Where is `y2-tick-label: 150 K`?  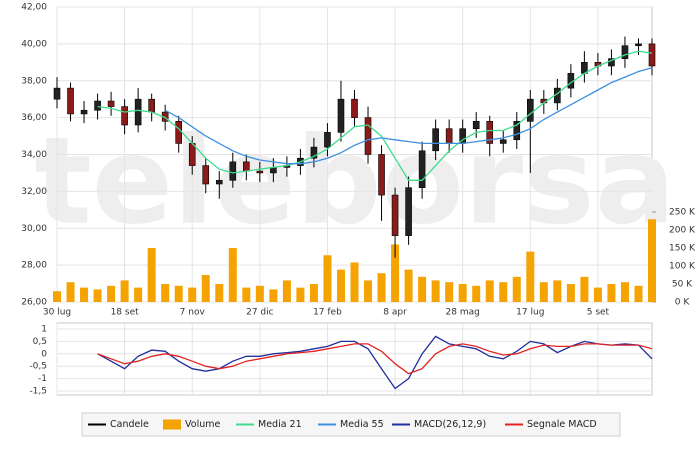 y2-tick-label: 150 K is located at coordinates (682, 249).